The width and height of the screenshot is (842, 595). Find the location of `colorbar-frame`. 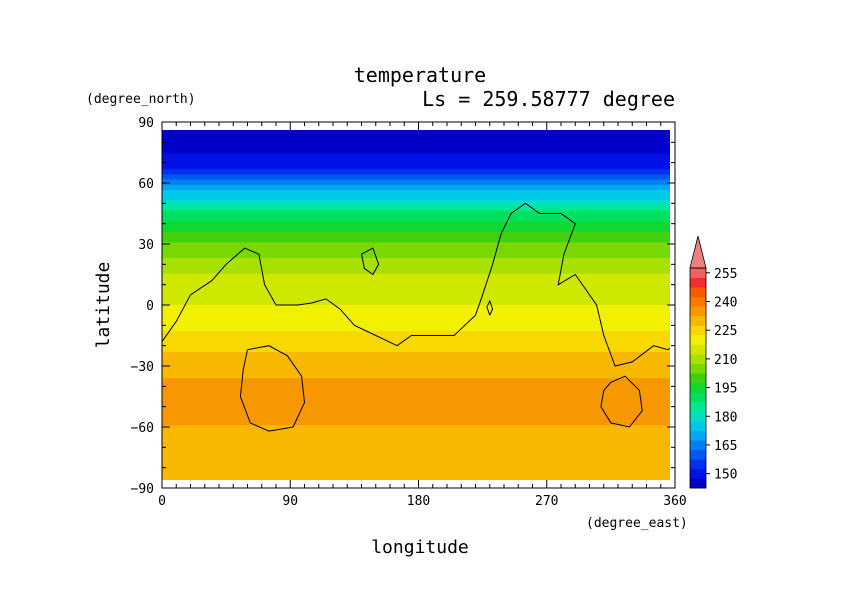

colorbar-frame is located at coordinates (698, 378).